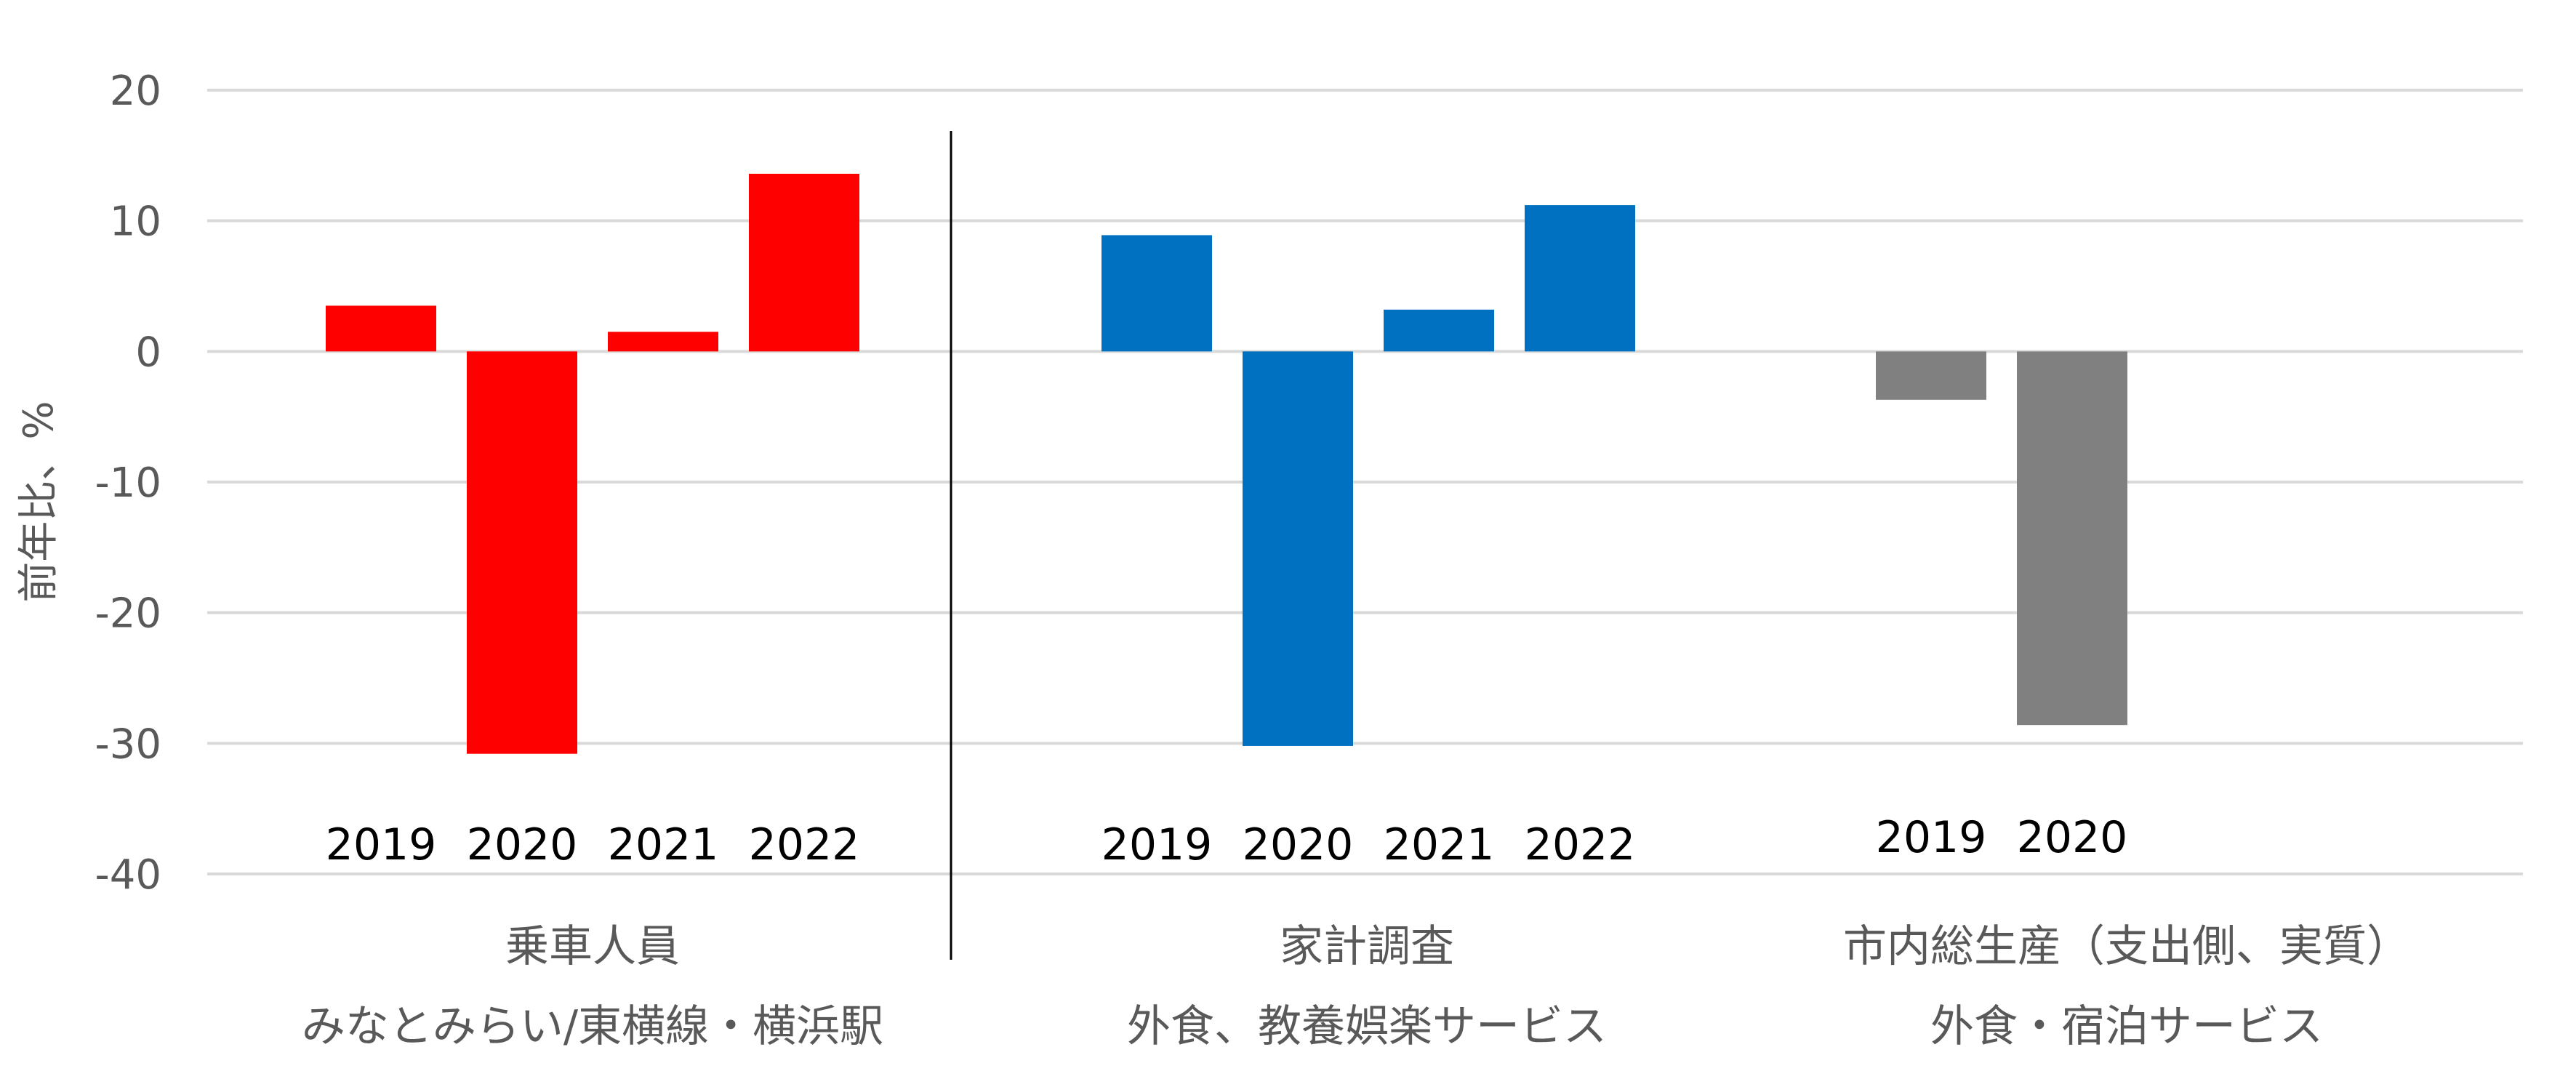  I want to click on y-tick-label: -30, so click(128, 744).